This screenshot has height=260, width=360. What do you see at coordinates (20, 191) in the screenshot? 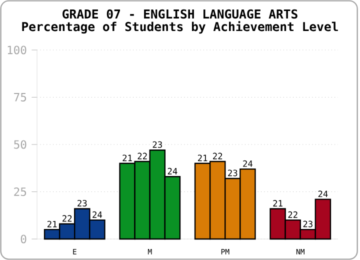
I see `y-tick-label: 25` at bounding box center [20, 191].